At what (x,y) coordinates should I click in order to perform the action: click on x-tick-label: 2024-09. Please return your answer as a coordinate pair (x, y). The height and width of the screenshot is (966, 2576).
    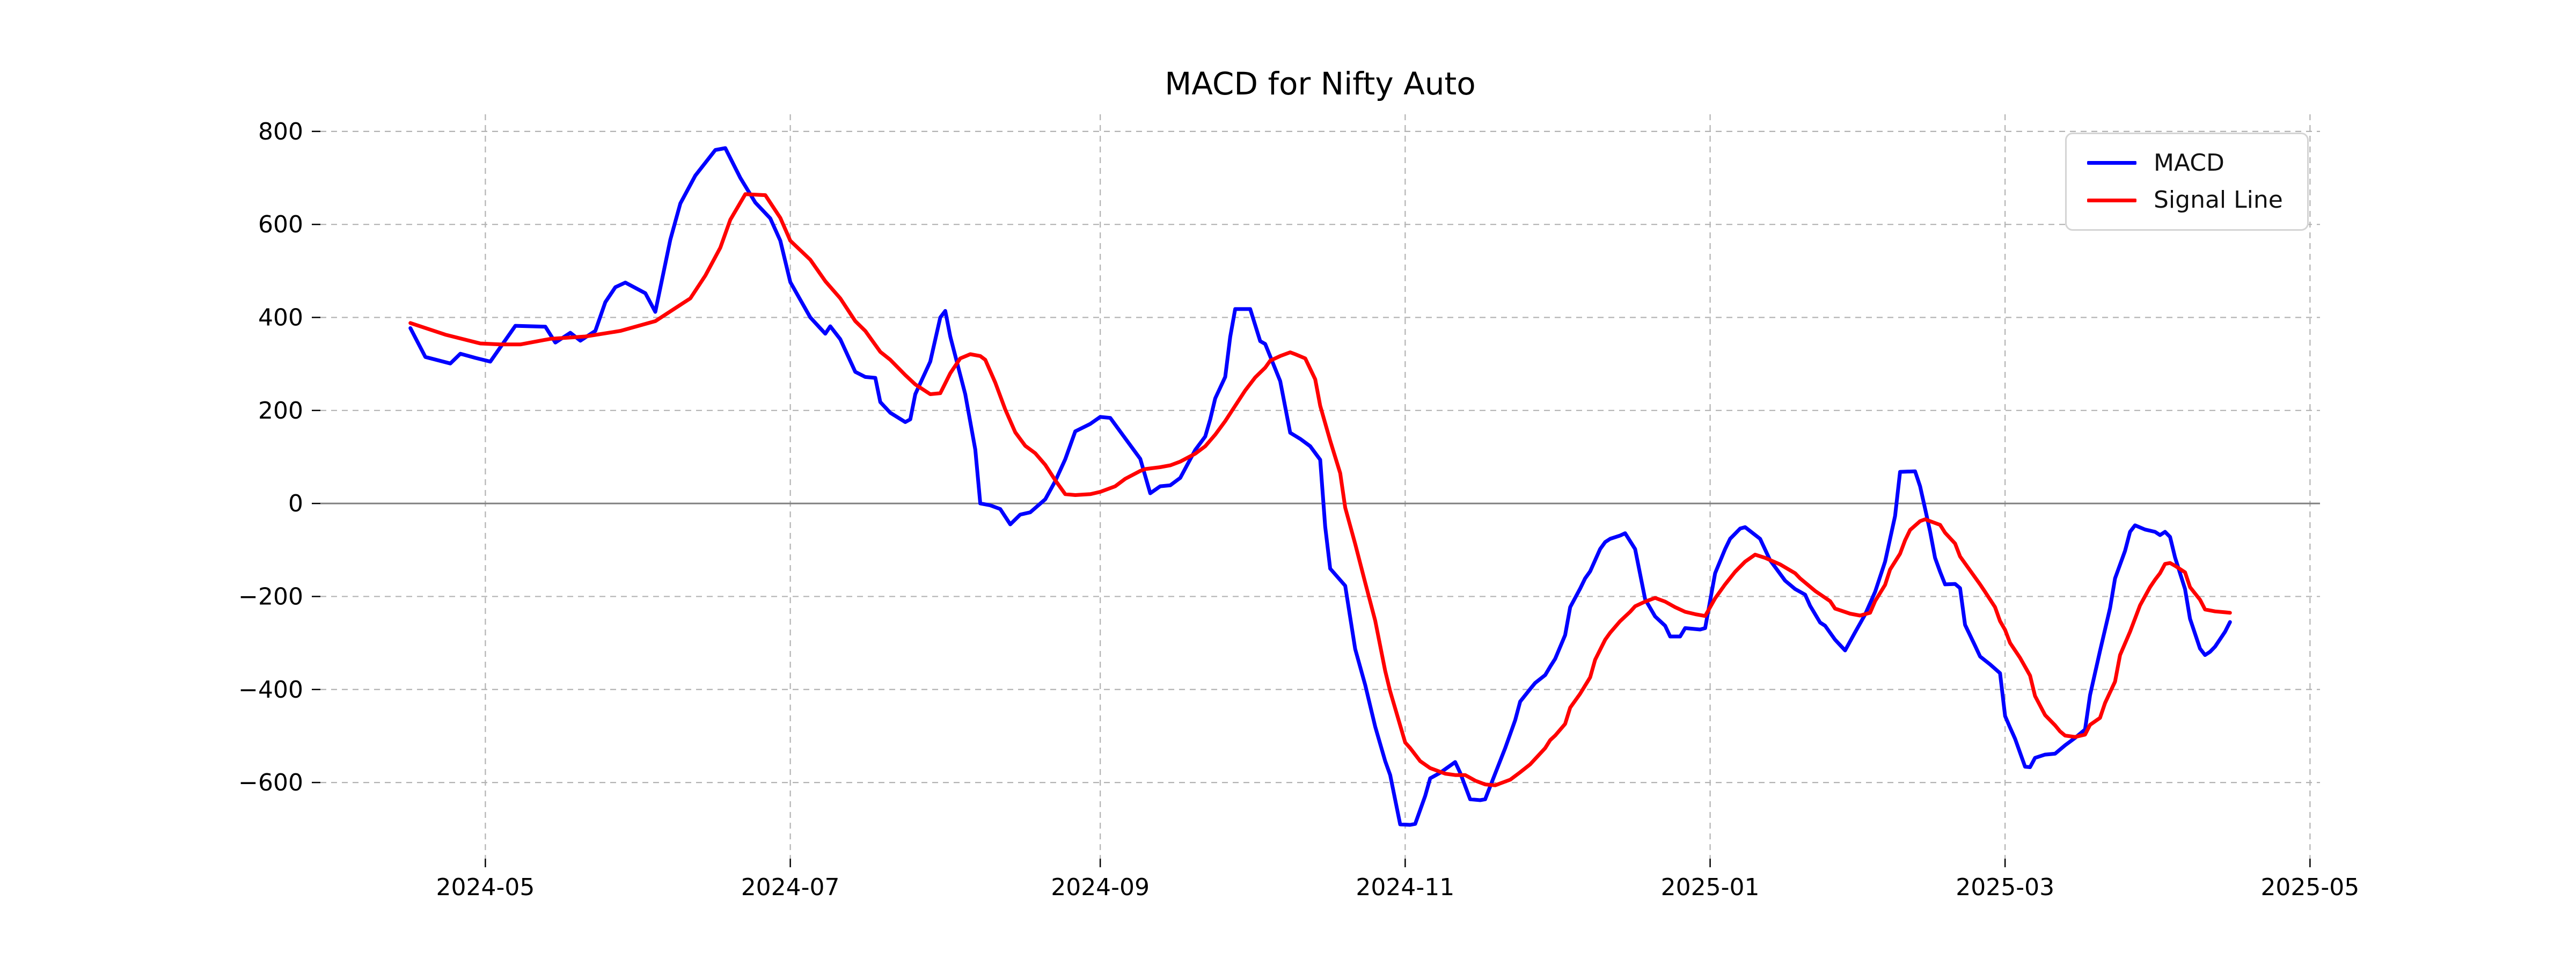
    Looking at the image, I should click on (1100, 887).